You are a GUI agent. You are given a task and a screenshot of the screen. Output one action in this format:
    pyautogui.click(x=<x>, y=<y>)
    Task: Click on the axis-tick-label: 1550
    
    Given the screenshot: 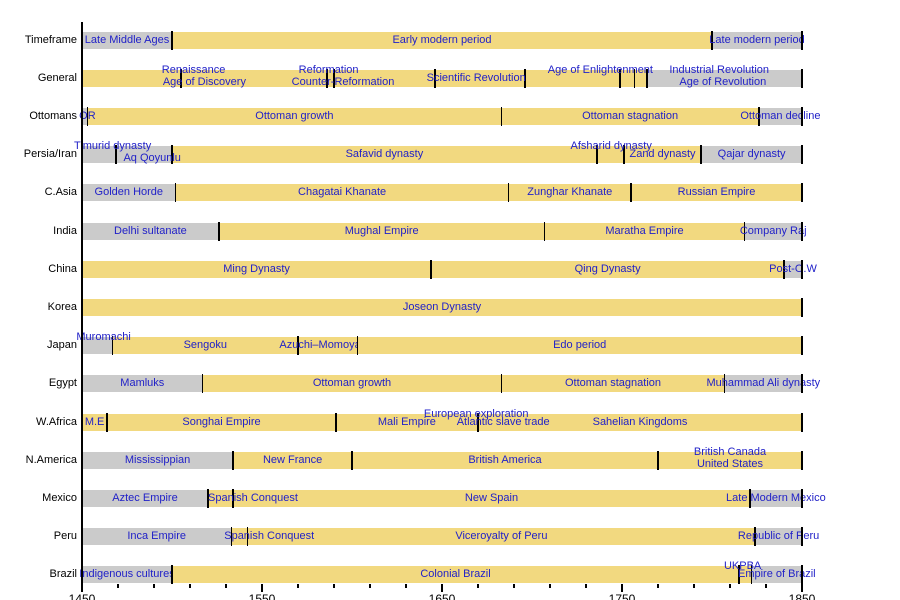 What is the action you would take?
    pyautogui.click(x=262, y=596)
    